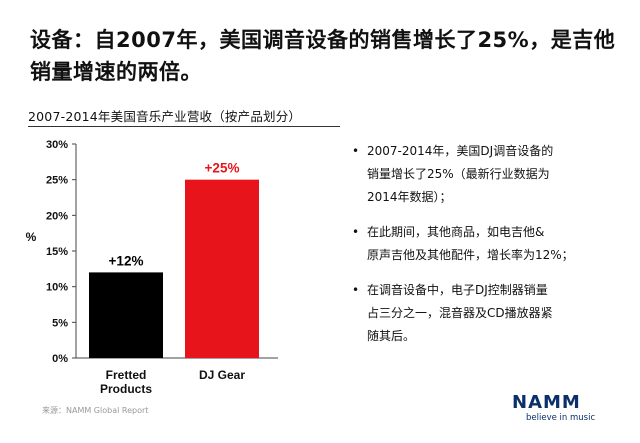  I want to click on source-note: 来源：NAMM Global Report, so click(95, 410).